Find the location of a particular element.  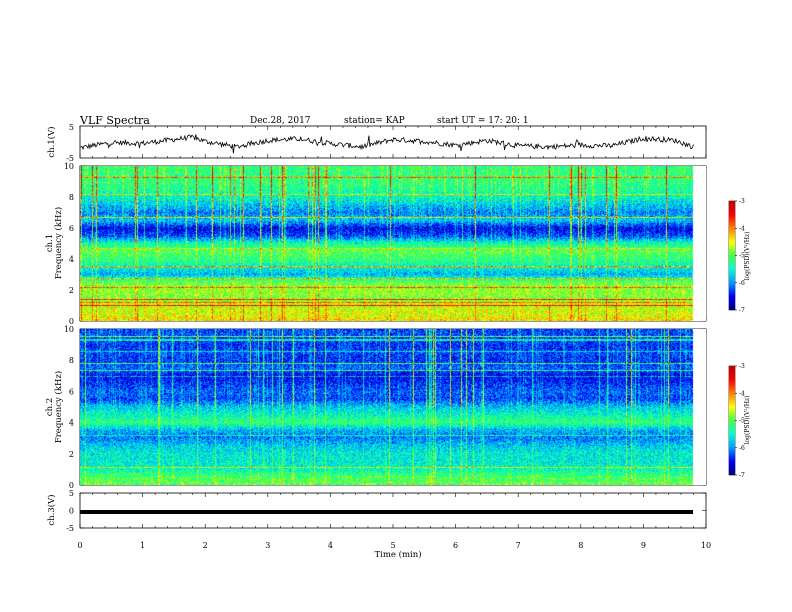

ch1-spec-ylabel-freq: Frequency (kHz) is located at coordinates (58, 243).